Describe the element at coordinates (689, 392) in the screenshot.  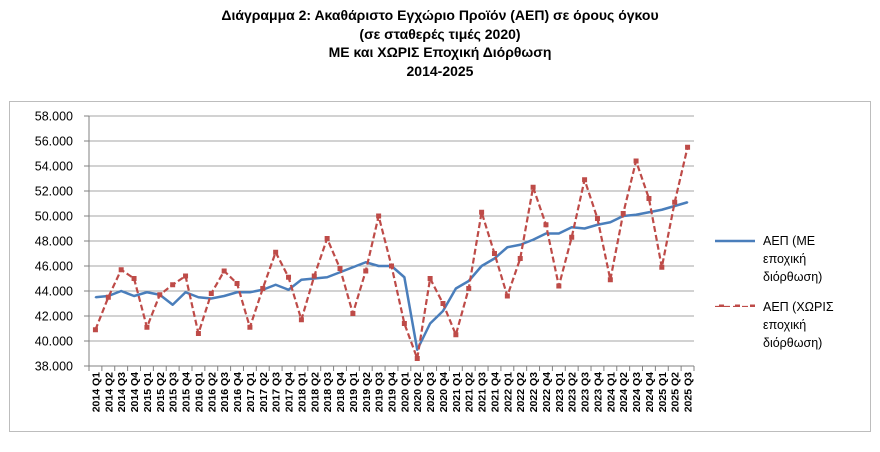
I see `x-tick-label: 2025 Q3` at that location.